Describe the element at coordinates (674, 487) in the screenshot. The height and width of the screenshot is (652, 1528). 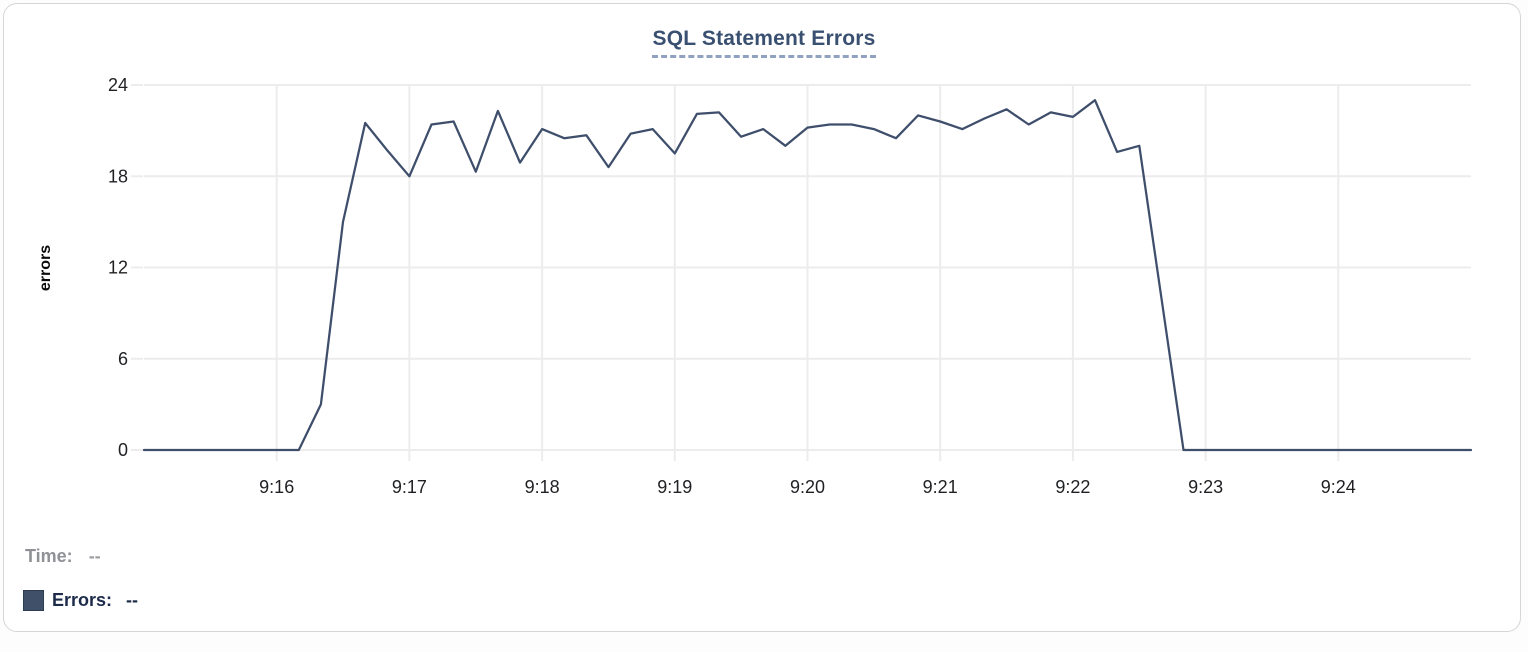
I see `x-tick-label: 9:19` at that location.